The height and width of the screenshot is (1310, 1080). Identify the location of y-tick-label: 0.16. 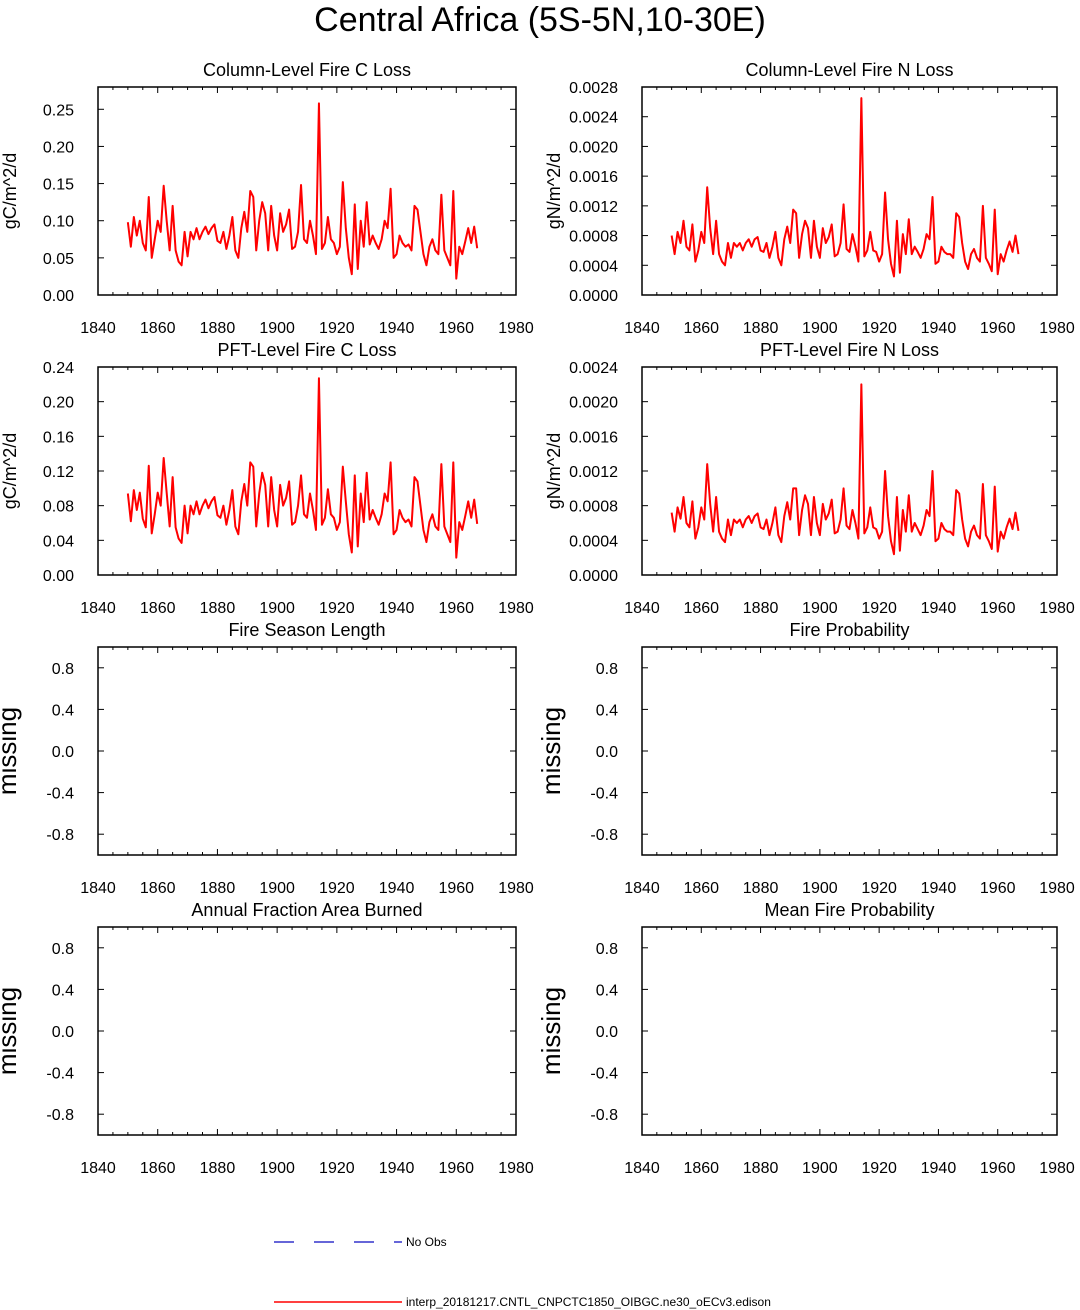
(58, 437).